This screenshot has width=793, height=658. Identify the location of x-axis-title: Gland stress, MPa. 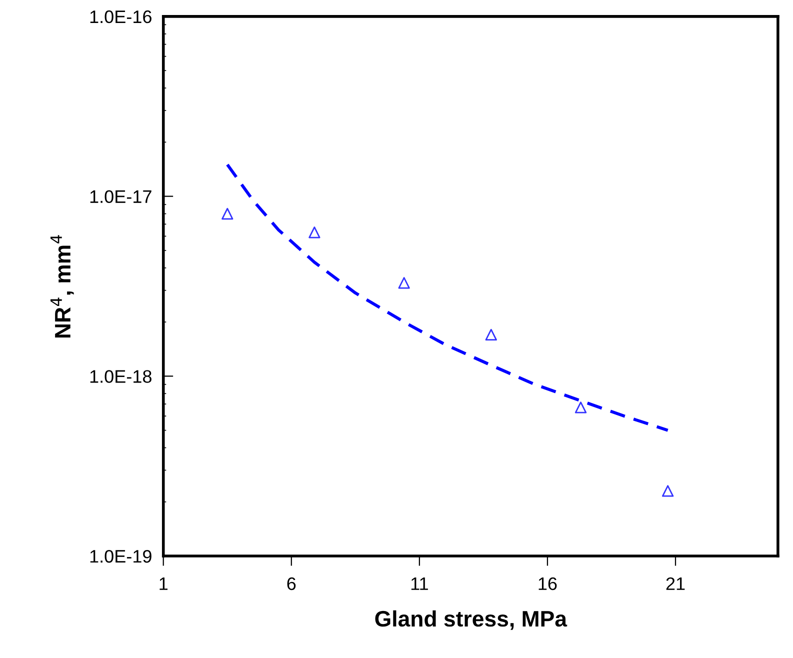
(471, 620).